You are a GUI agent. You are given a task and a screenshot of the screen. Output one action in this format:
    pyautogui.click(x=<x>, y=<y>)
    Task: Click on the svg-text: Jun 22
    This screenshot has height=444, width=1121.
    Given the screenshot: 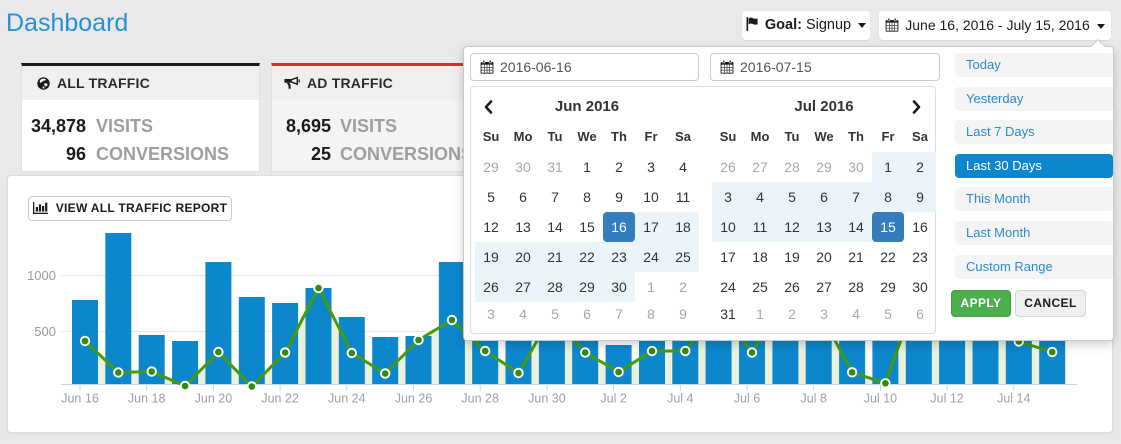 What is the action you would take?
    pyautogui.click(x=280, y=399)
    